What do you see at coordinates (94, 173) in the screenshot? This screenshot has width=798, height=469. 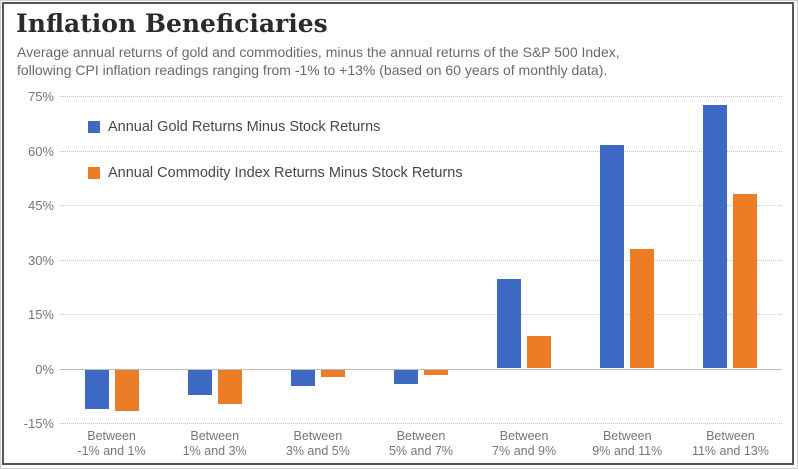 I see `commodity-series-swatch-icon` at bounding box center [94, 173].